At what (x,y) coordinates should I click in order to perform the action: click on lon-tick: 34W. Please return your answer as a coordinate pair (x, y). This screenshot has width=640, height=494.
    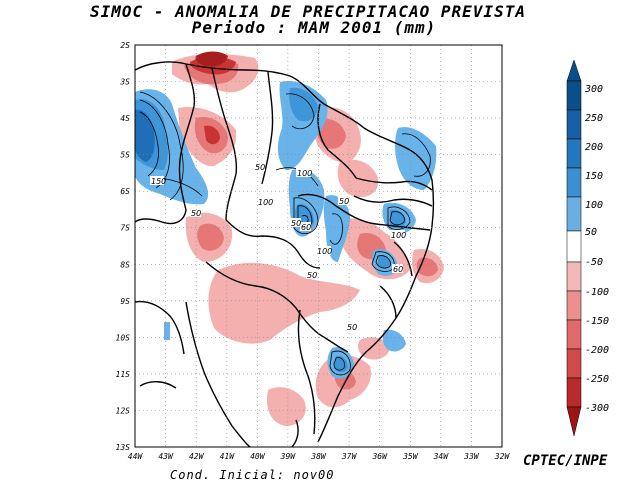
    Looking at the image, I should click on (441, 456).